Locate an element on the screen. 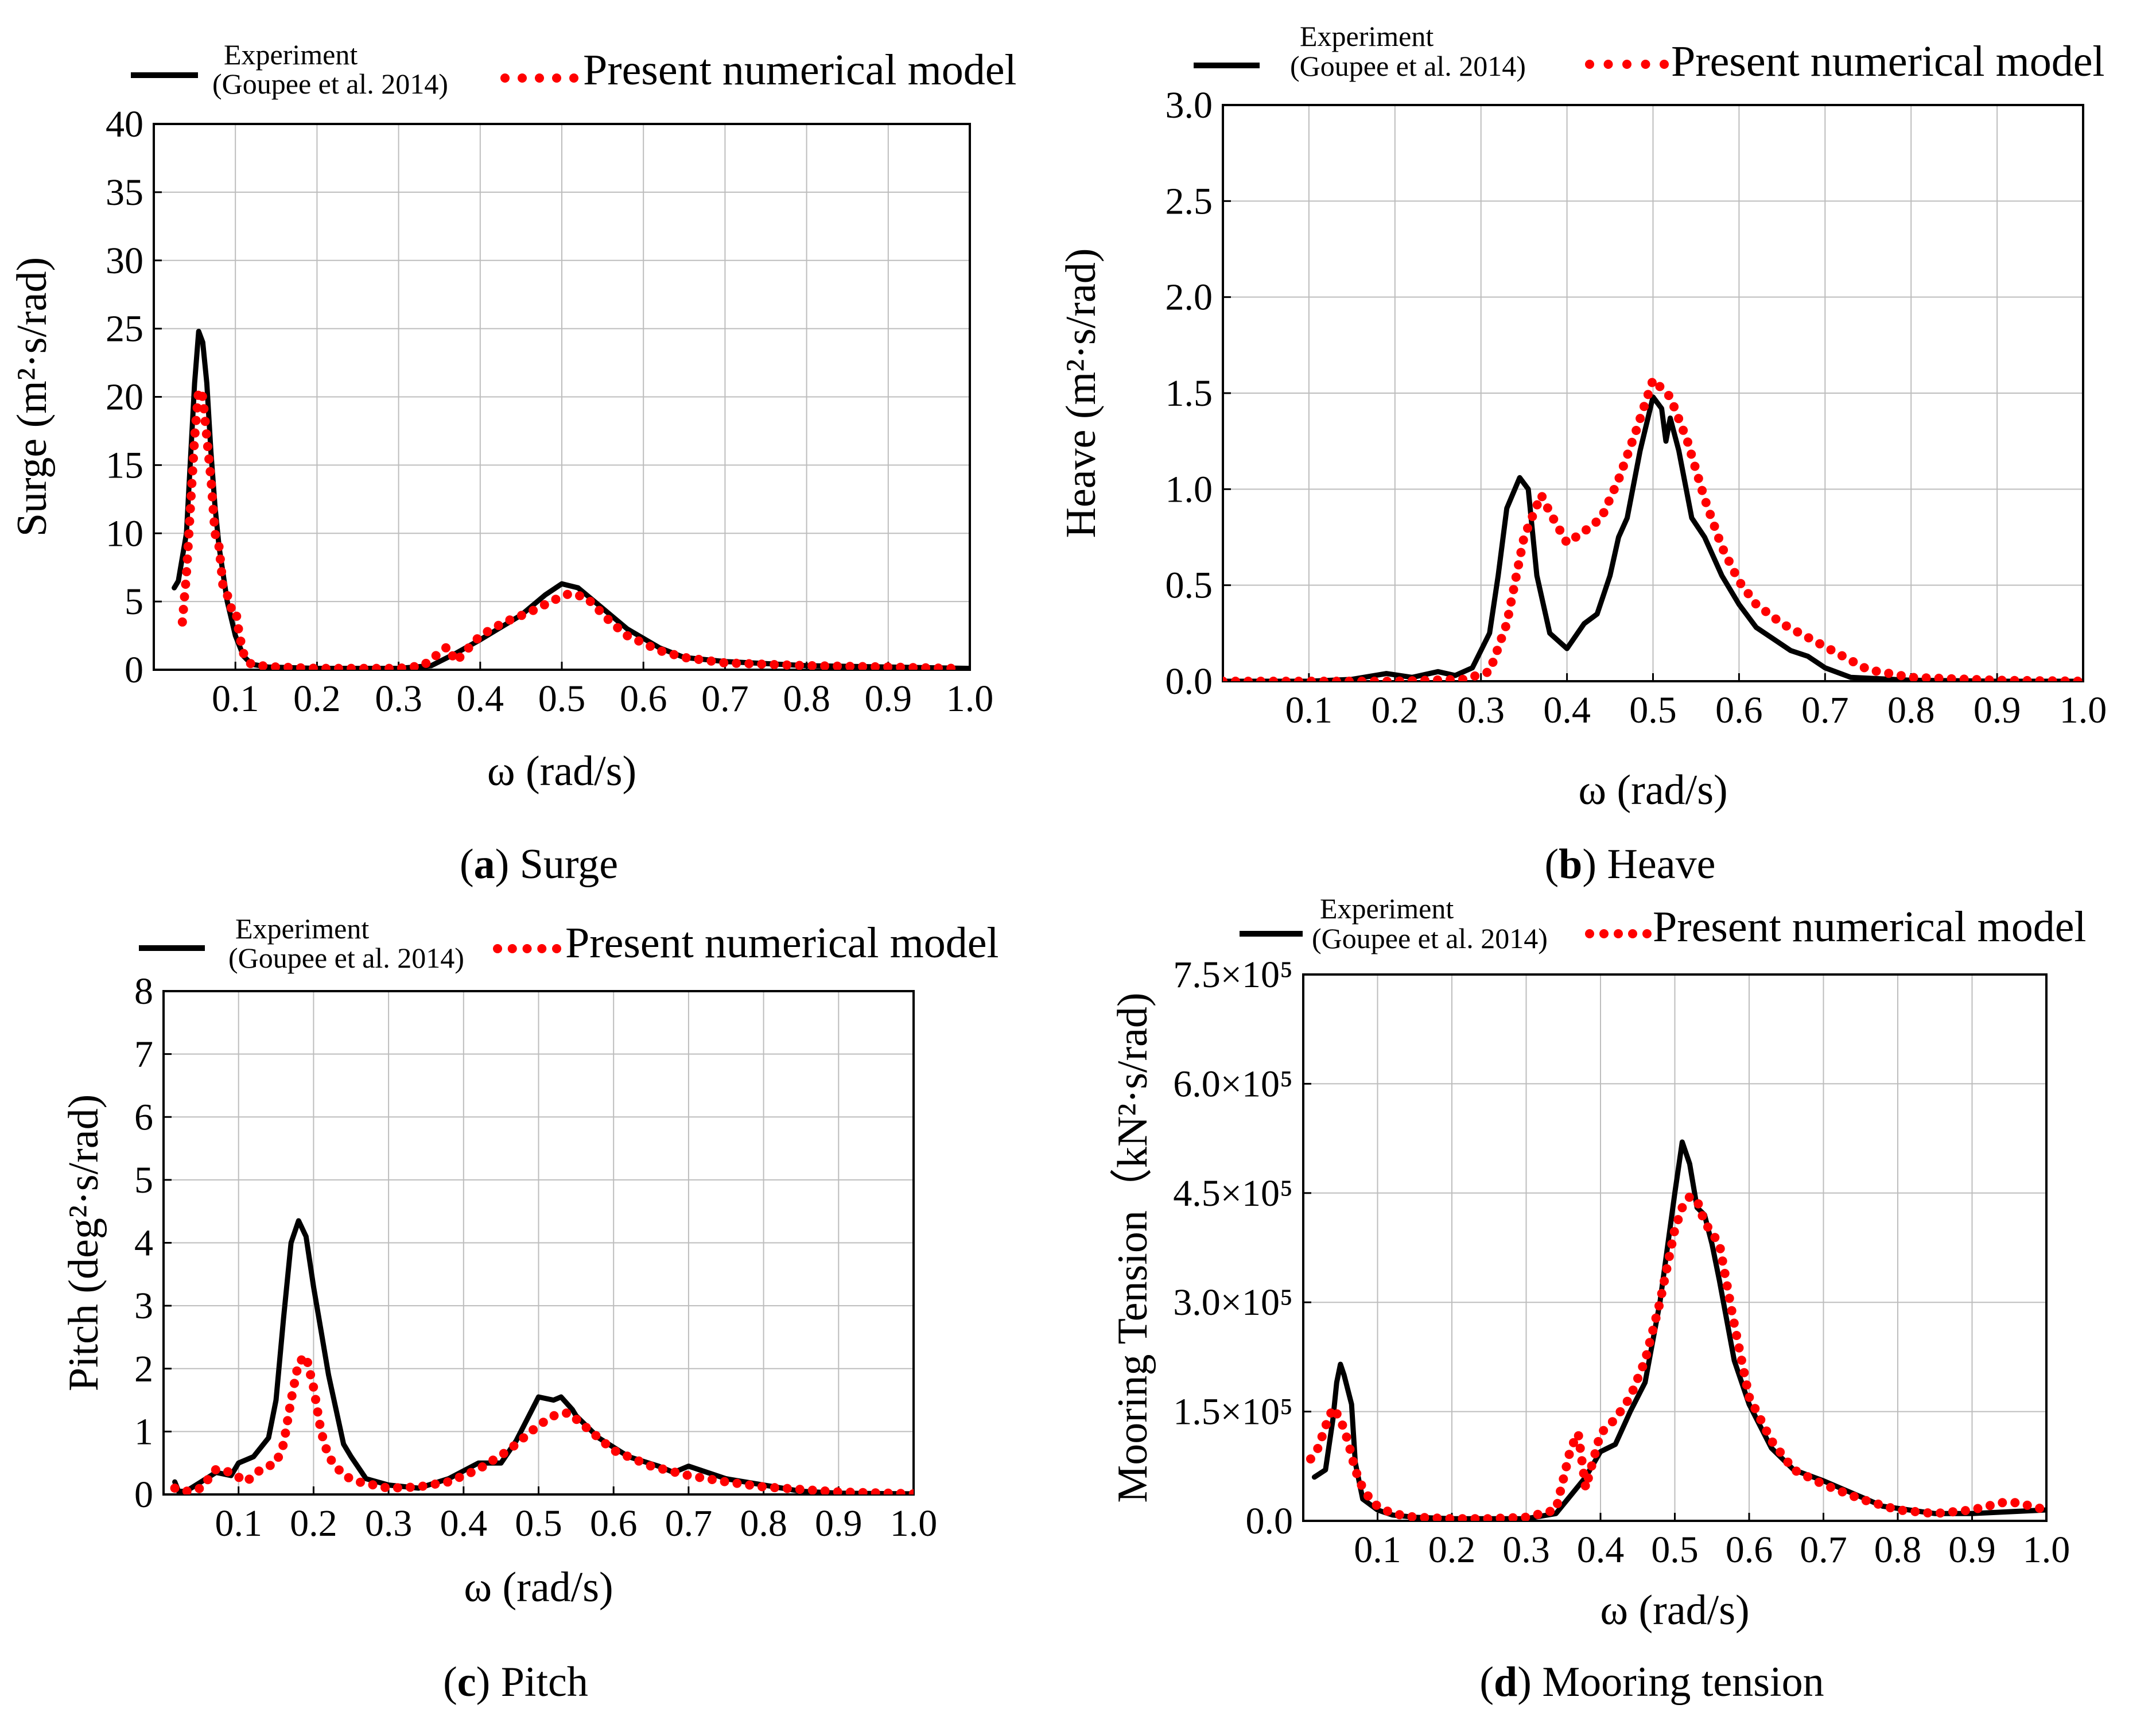 This screenshot has height=1720, width=2156. caption: (b) Heave is located at coordinates (1630, 864).